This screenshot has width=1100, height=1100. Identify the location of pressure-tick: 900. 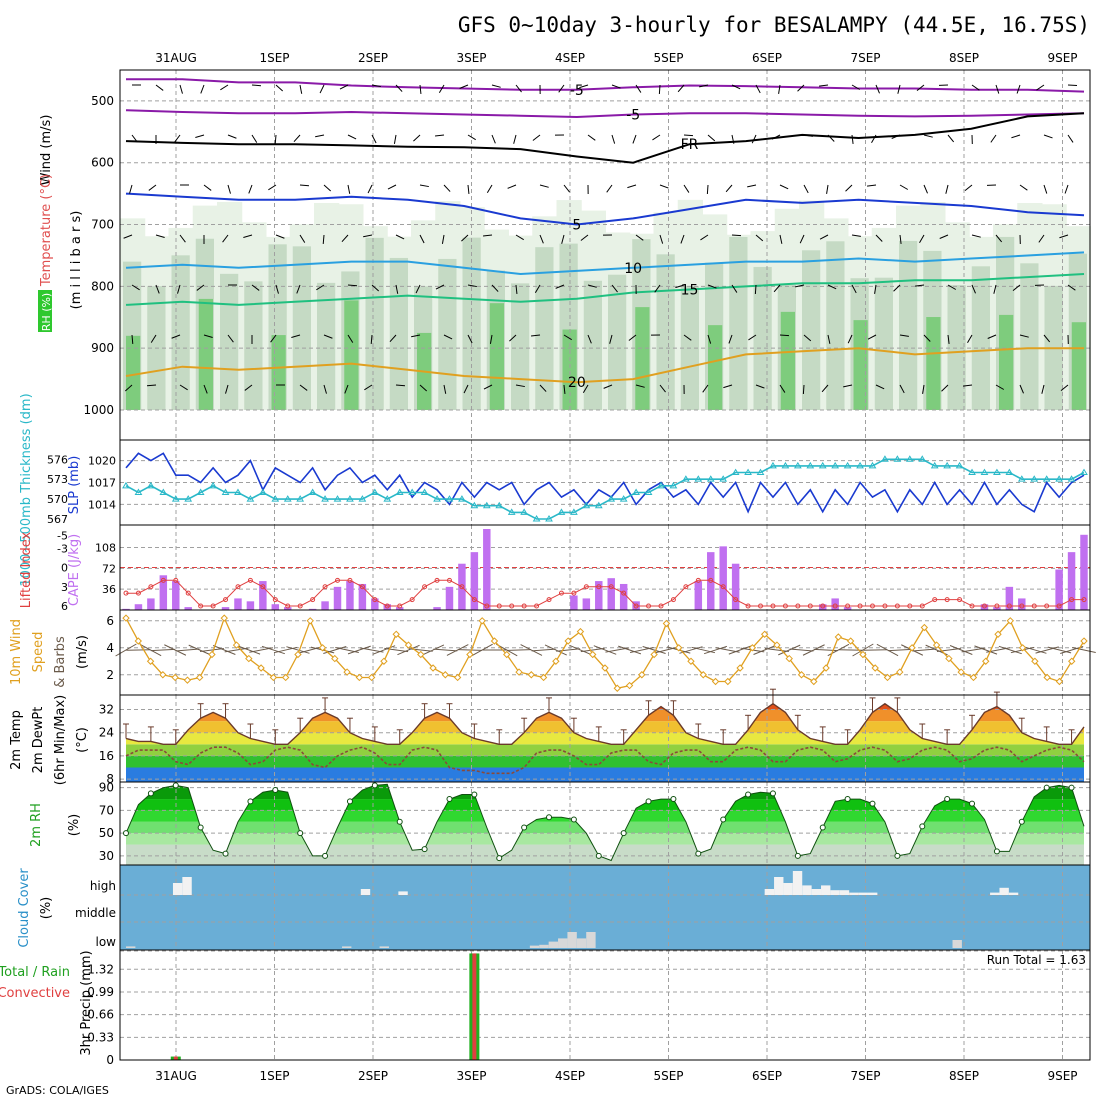
(102, 348).